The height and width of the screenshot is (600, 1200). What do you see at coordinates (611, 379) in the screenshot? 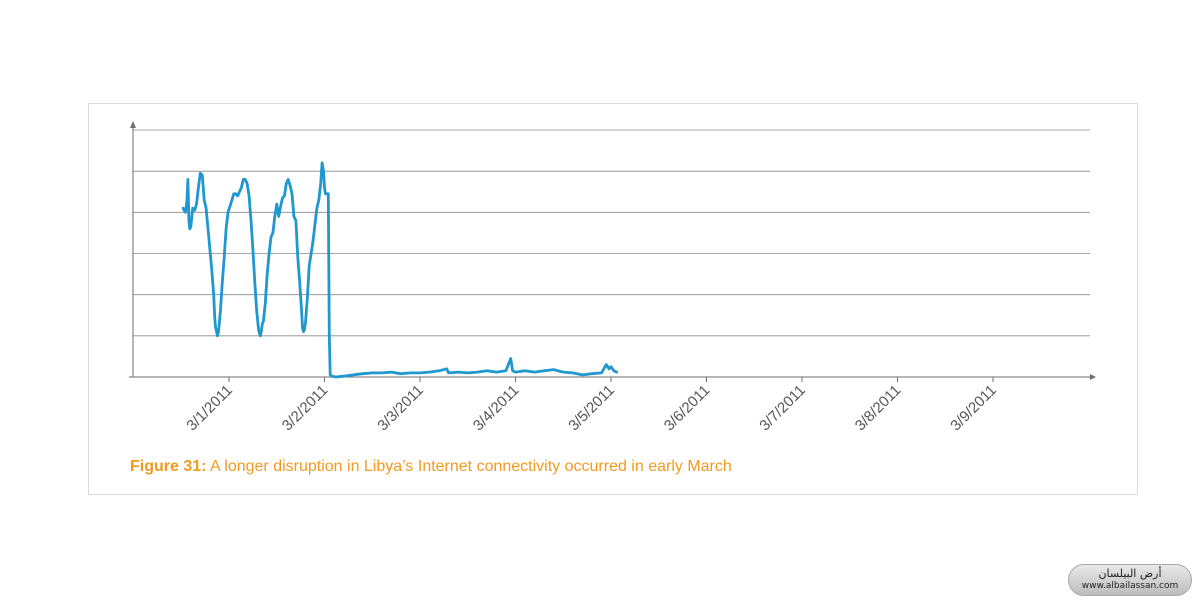
I see `x-ticks` at bounding box center [611, 379].